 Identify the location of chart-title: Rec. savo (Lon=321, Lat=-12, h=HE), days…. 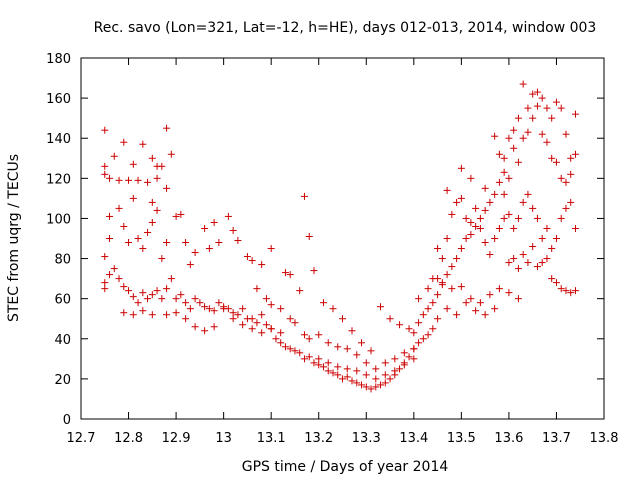
(345, 28).